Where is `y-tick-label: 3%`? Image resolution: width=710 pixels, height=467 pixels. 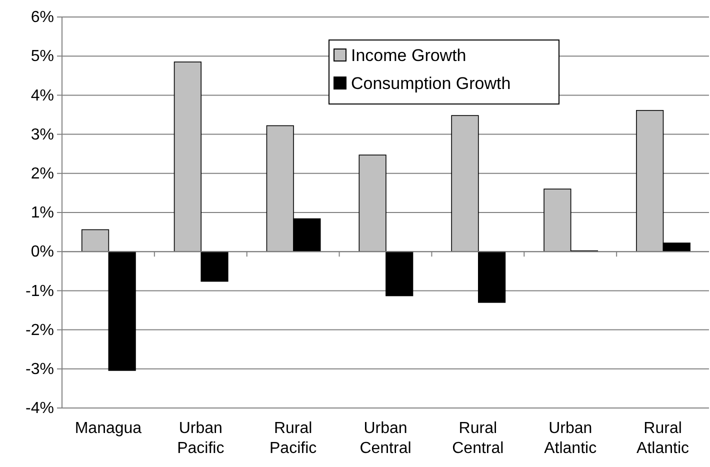 y-tick-label: 3% is located at coordinates (42, 135).